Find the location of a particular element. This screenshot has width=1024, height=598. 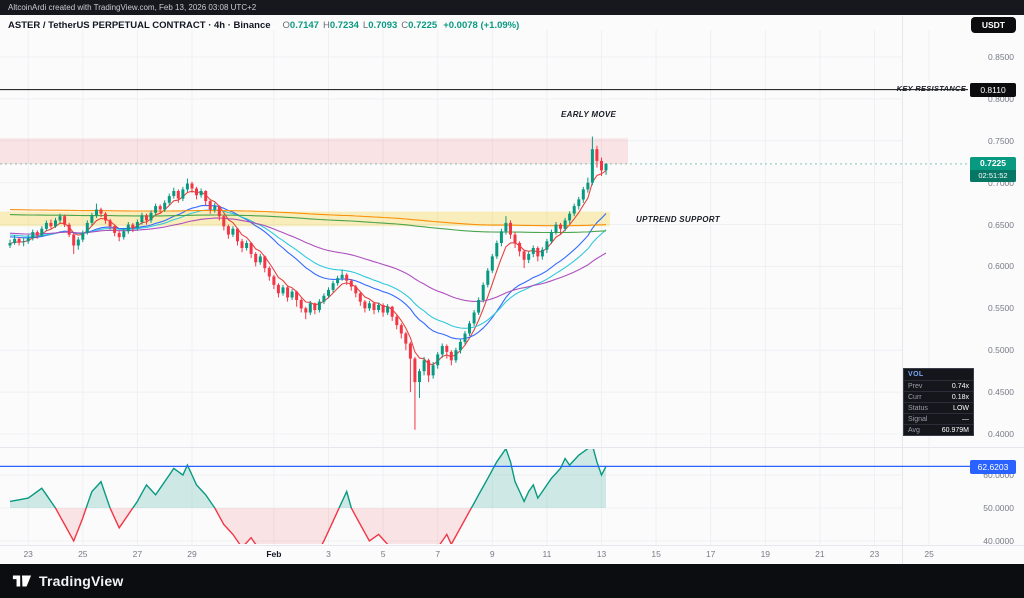

tradingview-mark-icon is located at coordinates (22, 581).